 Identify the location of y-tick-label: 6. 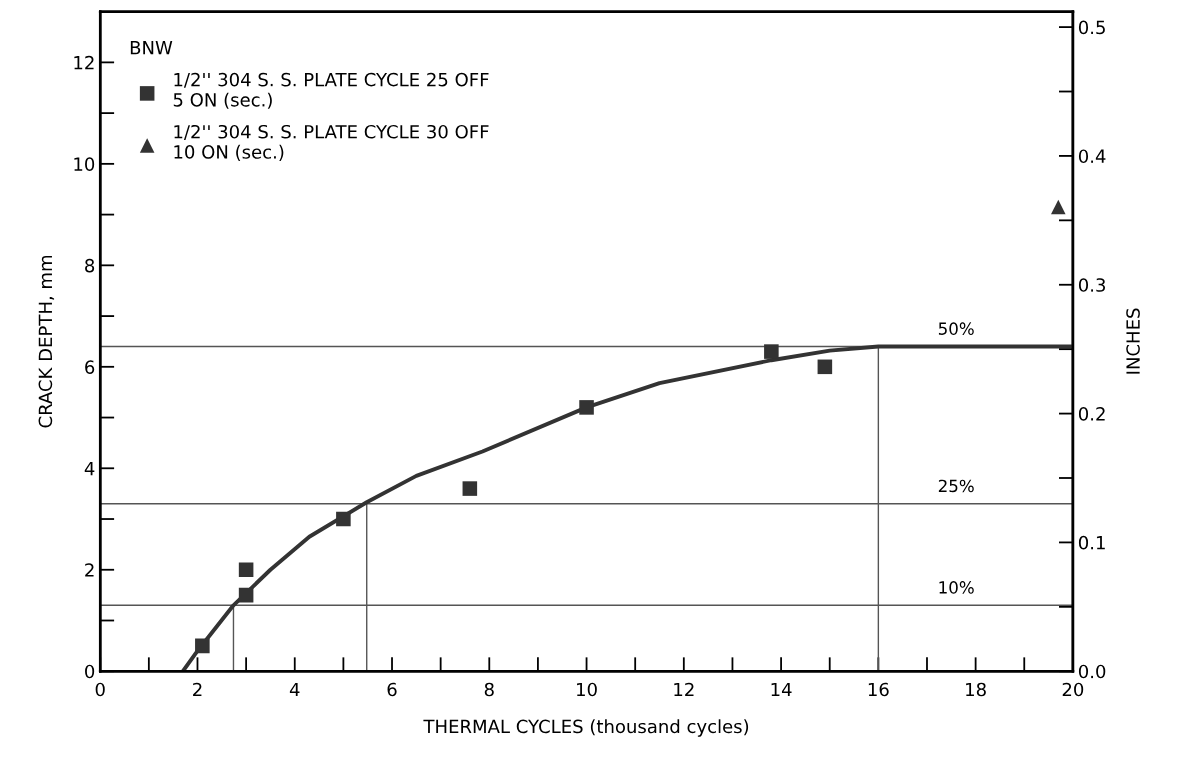
(90, 367).